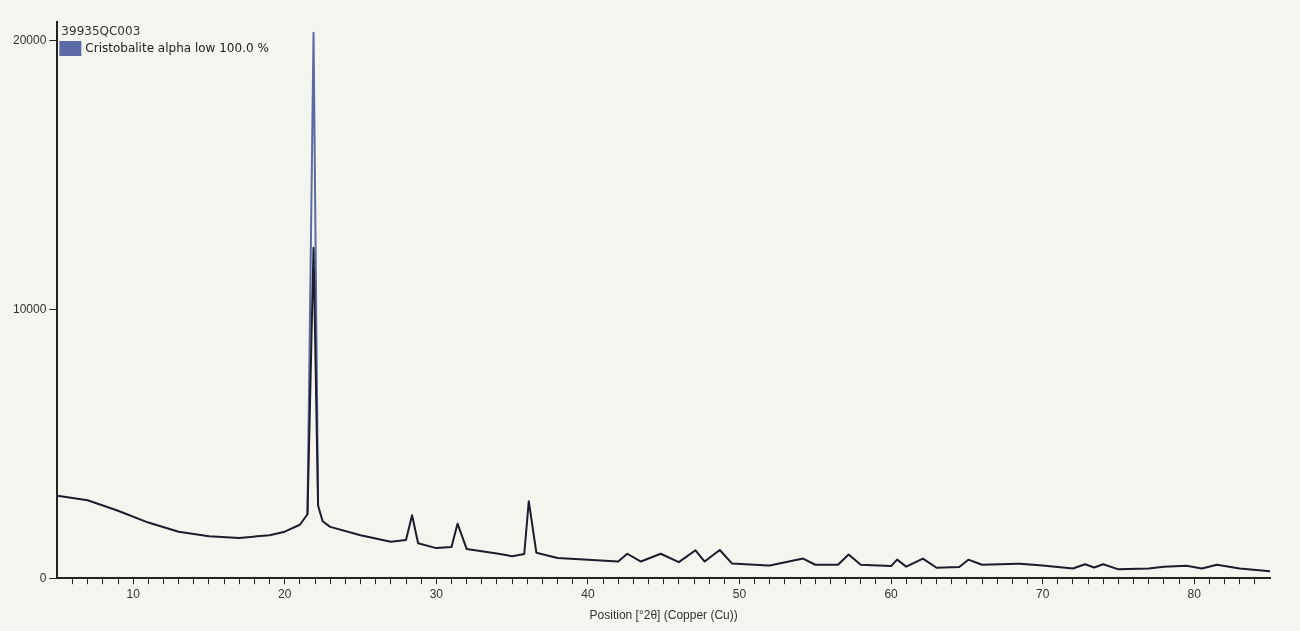 This screenshot has width=1300, height=631. I want to click on legend-label: Cristobalite alpha low 100.0 %, so click(177, 48).